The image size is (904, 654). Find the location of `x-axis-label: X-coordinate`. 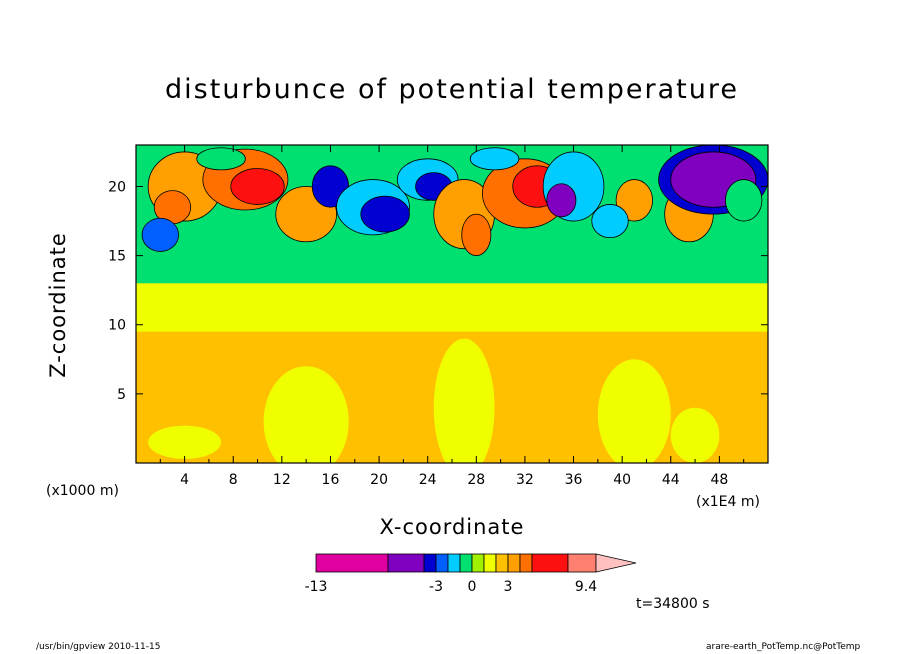

x-axis-label: X-coordinate is located at coordinates (452, 527).